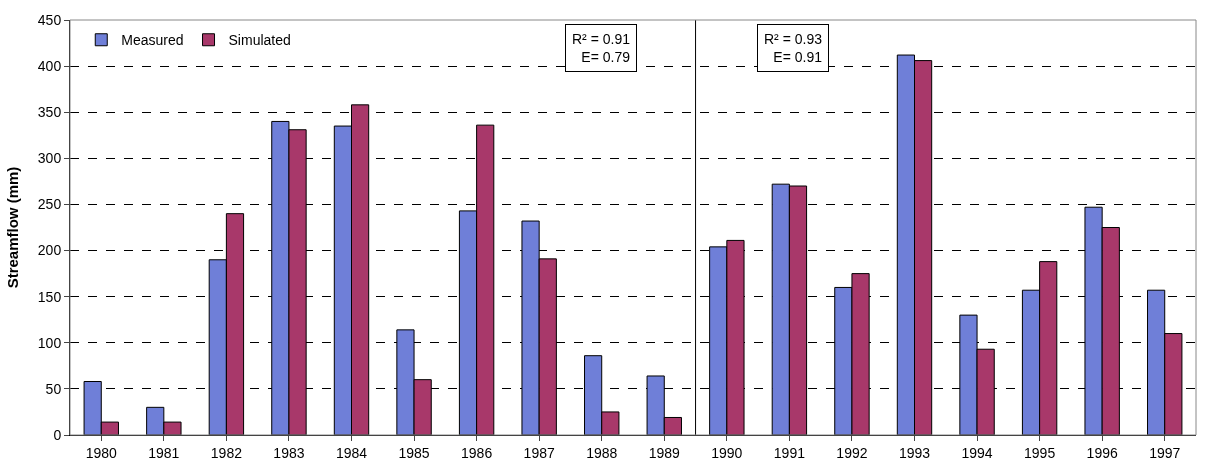 This screenshot has width=1211, height=475. Describe the element at coordinates (914, 452) in the screenshot. I see `x-tick-label: 1993` at that location.